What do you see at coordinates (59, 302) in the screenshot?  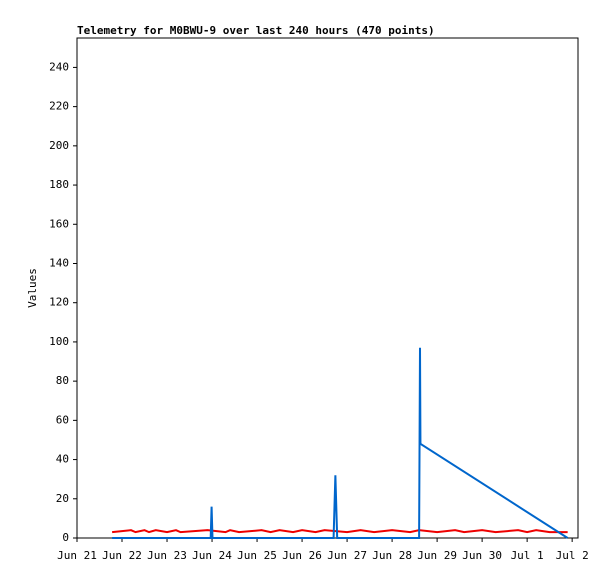 I see `y-tick-label: 120` at bounding box center [59, 302].